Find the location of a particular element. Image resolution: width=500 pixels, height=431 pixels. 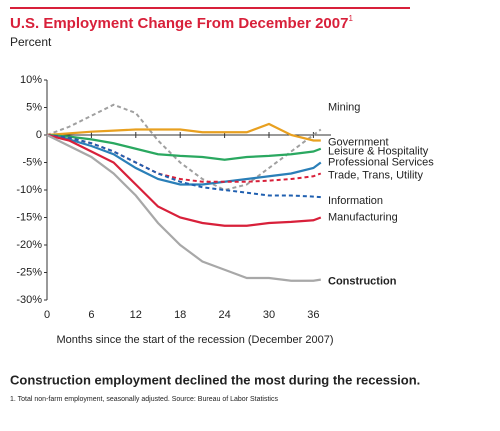

series-label: Leisure & Hospitality is located at coordinates (378, 152).